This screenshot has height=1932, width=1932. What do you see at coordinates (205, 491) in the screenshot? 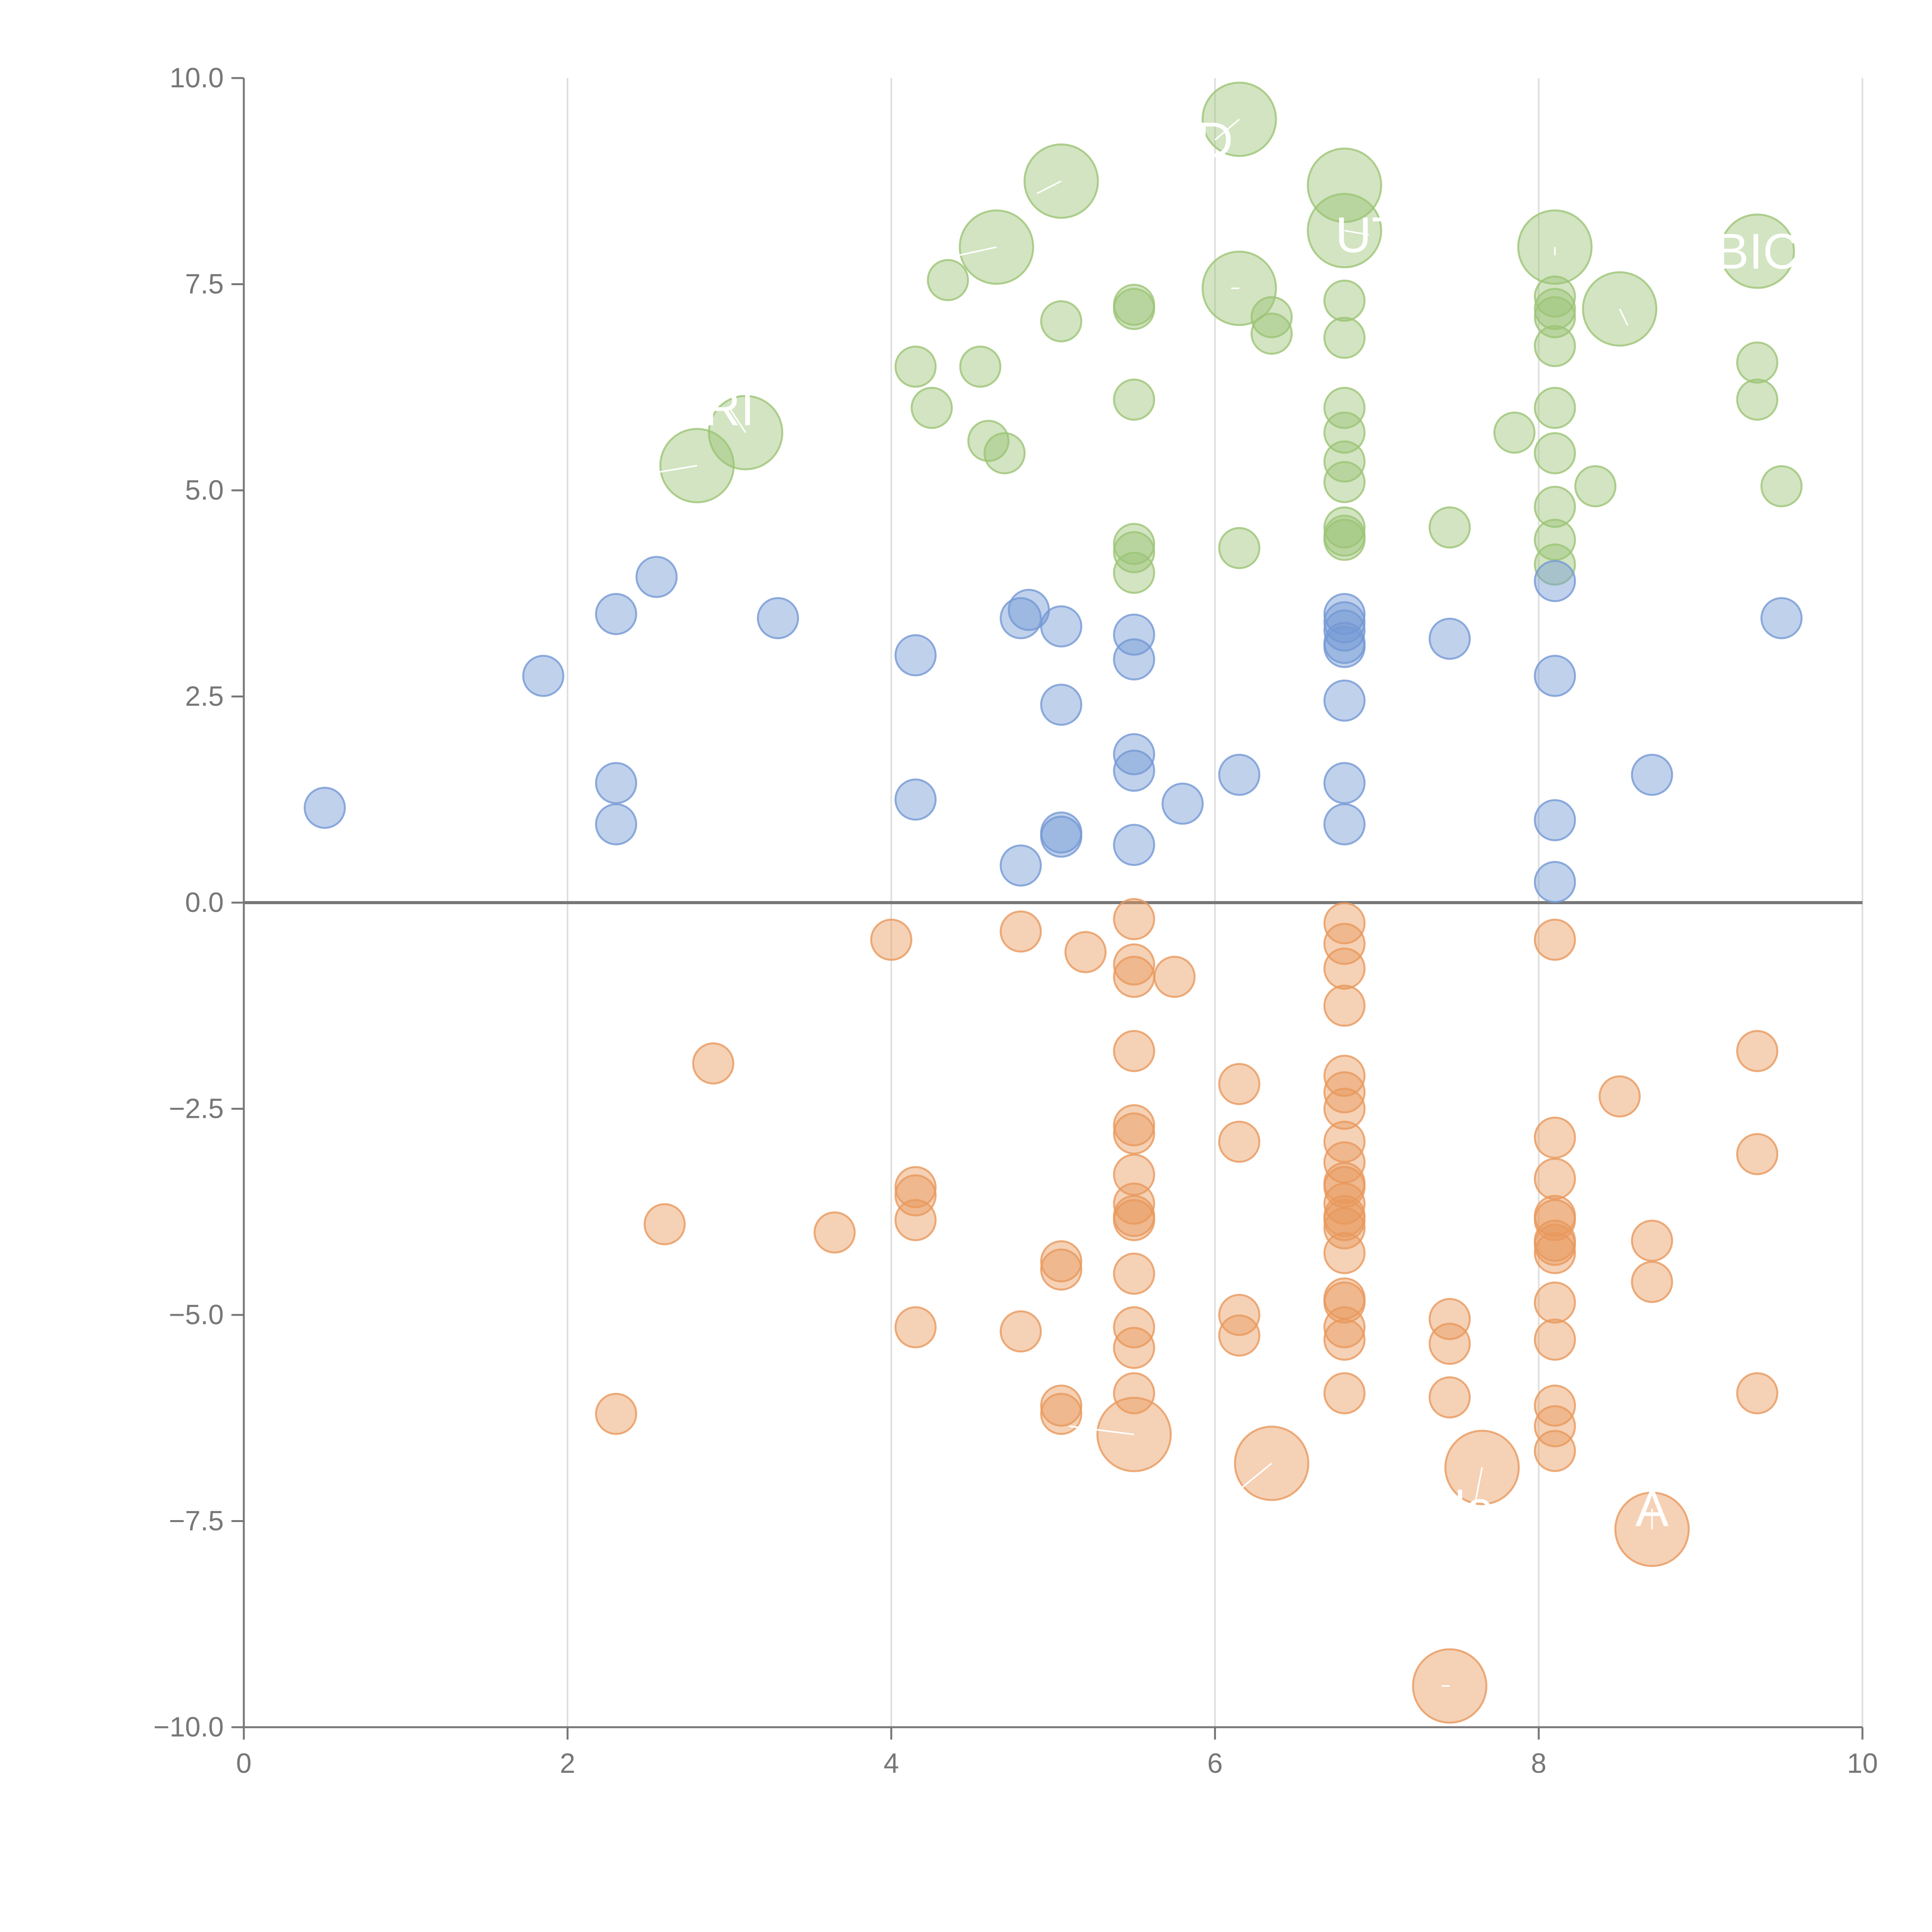
I see `y-tick-label: 5.0` at bounding box center [205, 491].